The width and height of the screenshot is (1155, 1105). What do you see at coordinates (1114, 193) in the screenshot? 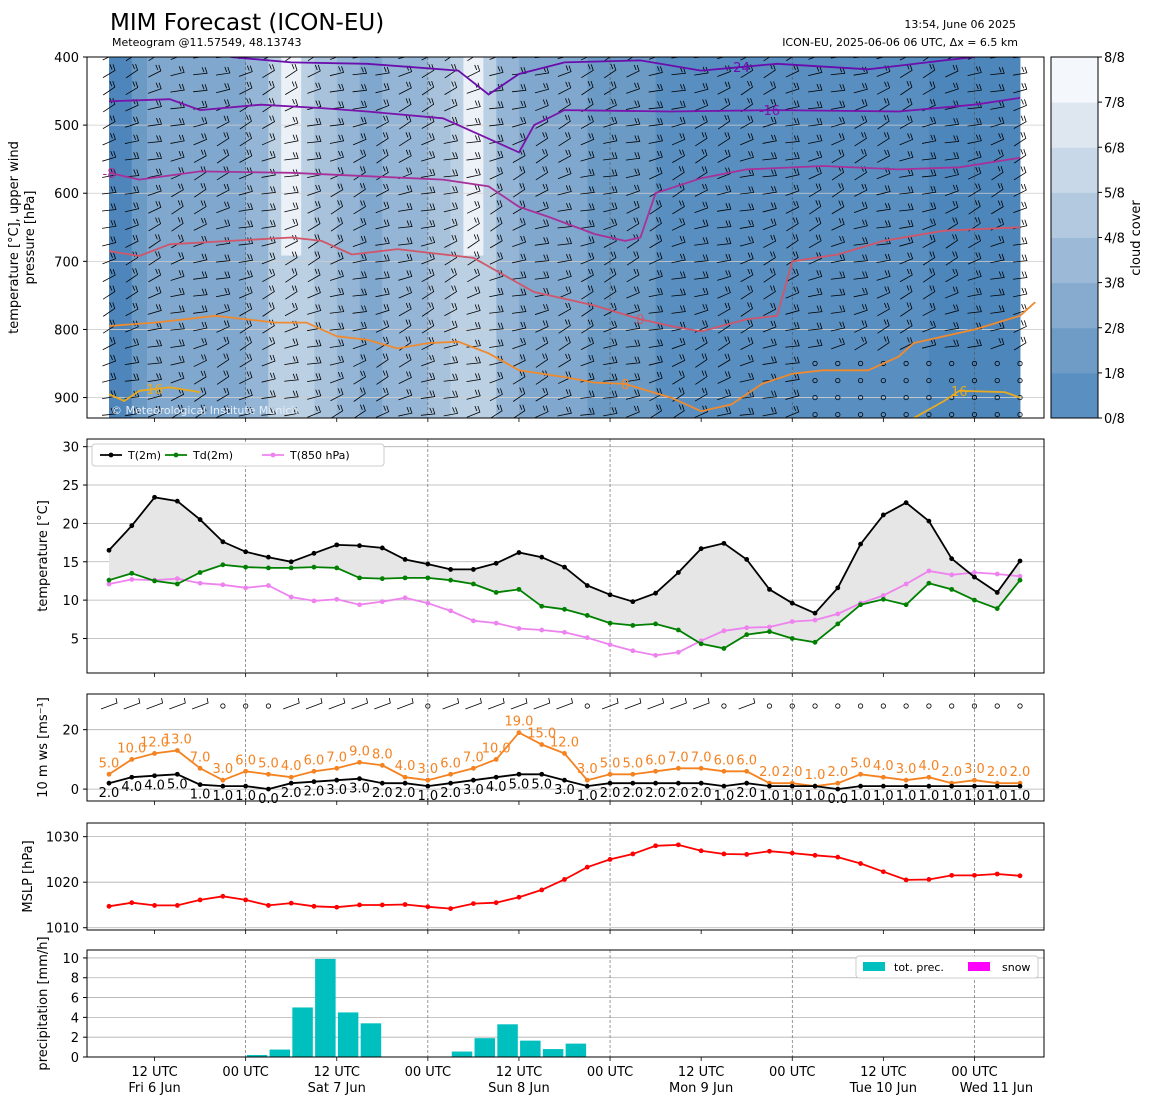
I see `colorbar-tick-label: 5/8` at bounding box center [1114, 193].